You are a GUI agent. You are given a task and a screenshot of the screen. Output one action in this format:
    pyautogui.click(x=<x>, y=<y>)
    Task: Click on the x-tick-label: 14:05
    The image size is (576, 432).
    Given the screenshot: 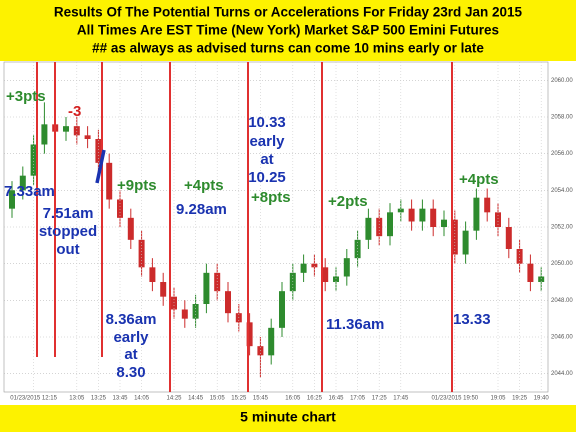 What is the action you would take?
    pyautogui.click(x=142, y=399)
    